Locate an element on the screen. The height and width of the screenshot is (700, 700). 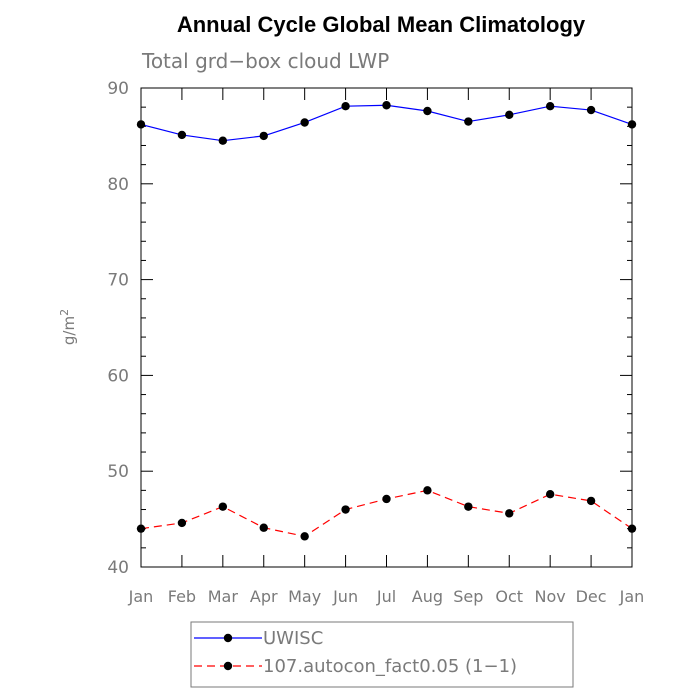
y-tick-label: 40 is located at coordinates (118, 568).